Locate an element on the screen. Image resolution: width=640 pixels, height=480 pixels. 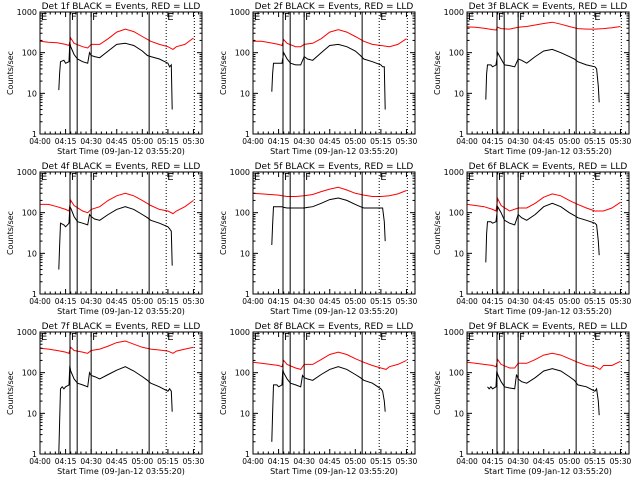
panel-title: Det 5f BLACK = Events, RED = LLD is located at coordinates (334, 167).